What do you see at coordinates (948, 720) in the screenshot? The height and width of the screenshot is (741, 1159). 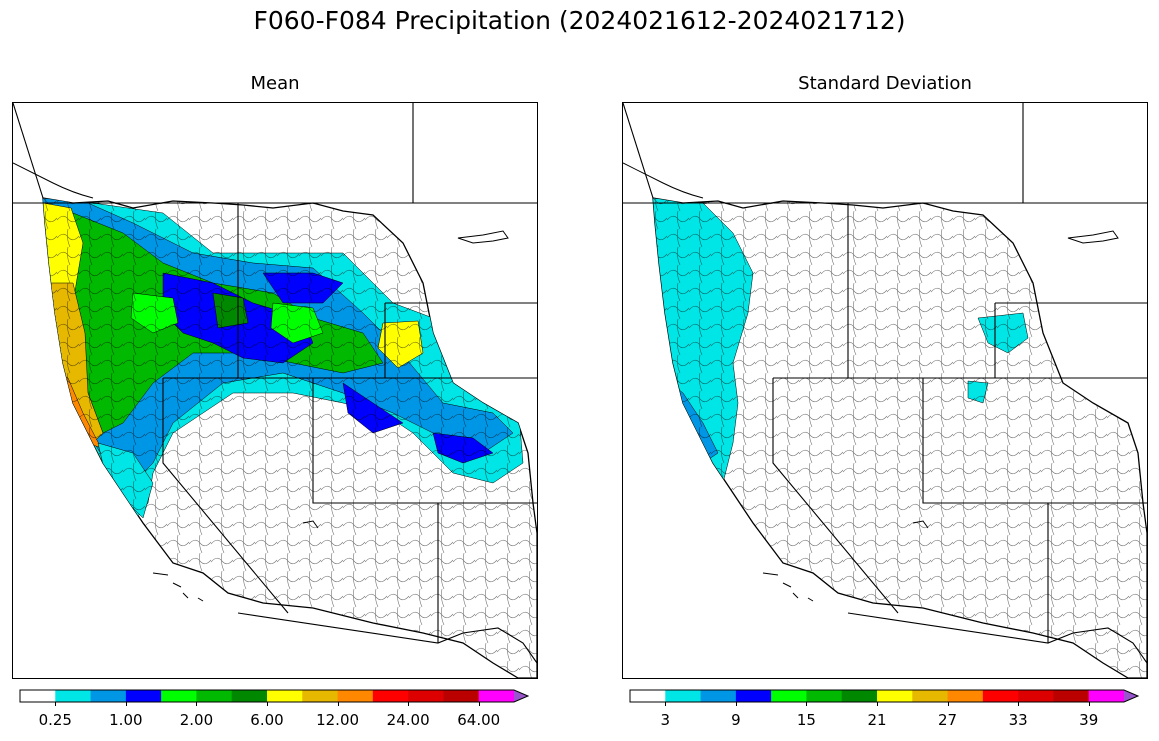 I see `colorbar-tick-label: 27` at bounding box center [948, 720].